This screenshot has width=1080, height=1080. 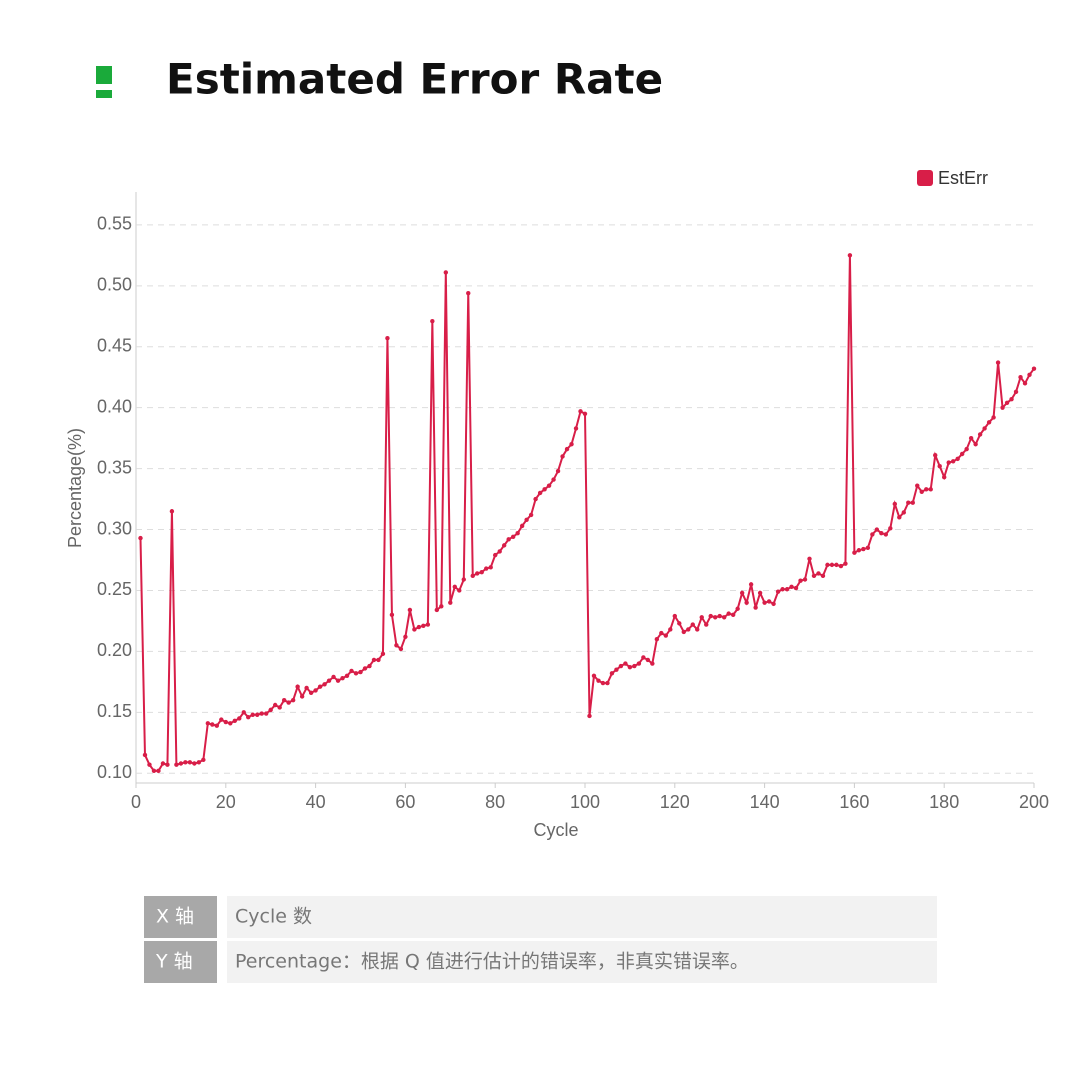 What do you see at coordinates (555, 830) in the screenshot?
I see `x-axis-label: Cycle` at bounding box center [555, 830].